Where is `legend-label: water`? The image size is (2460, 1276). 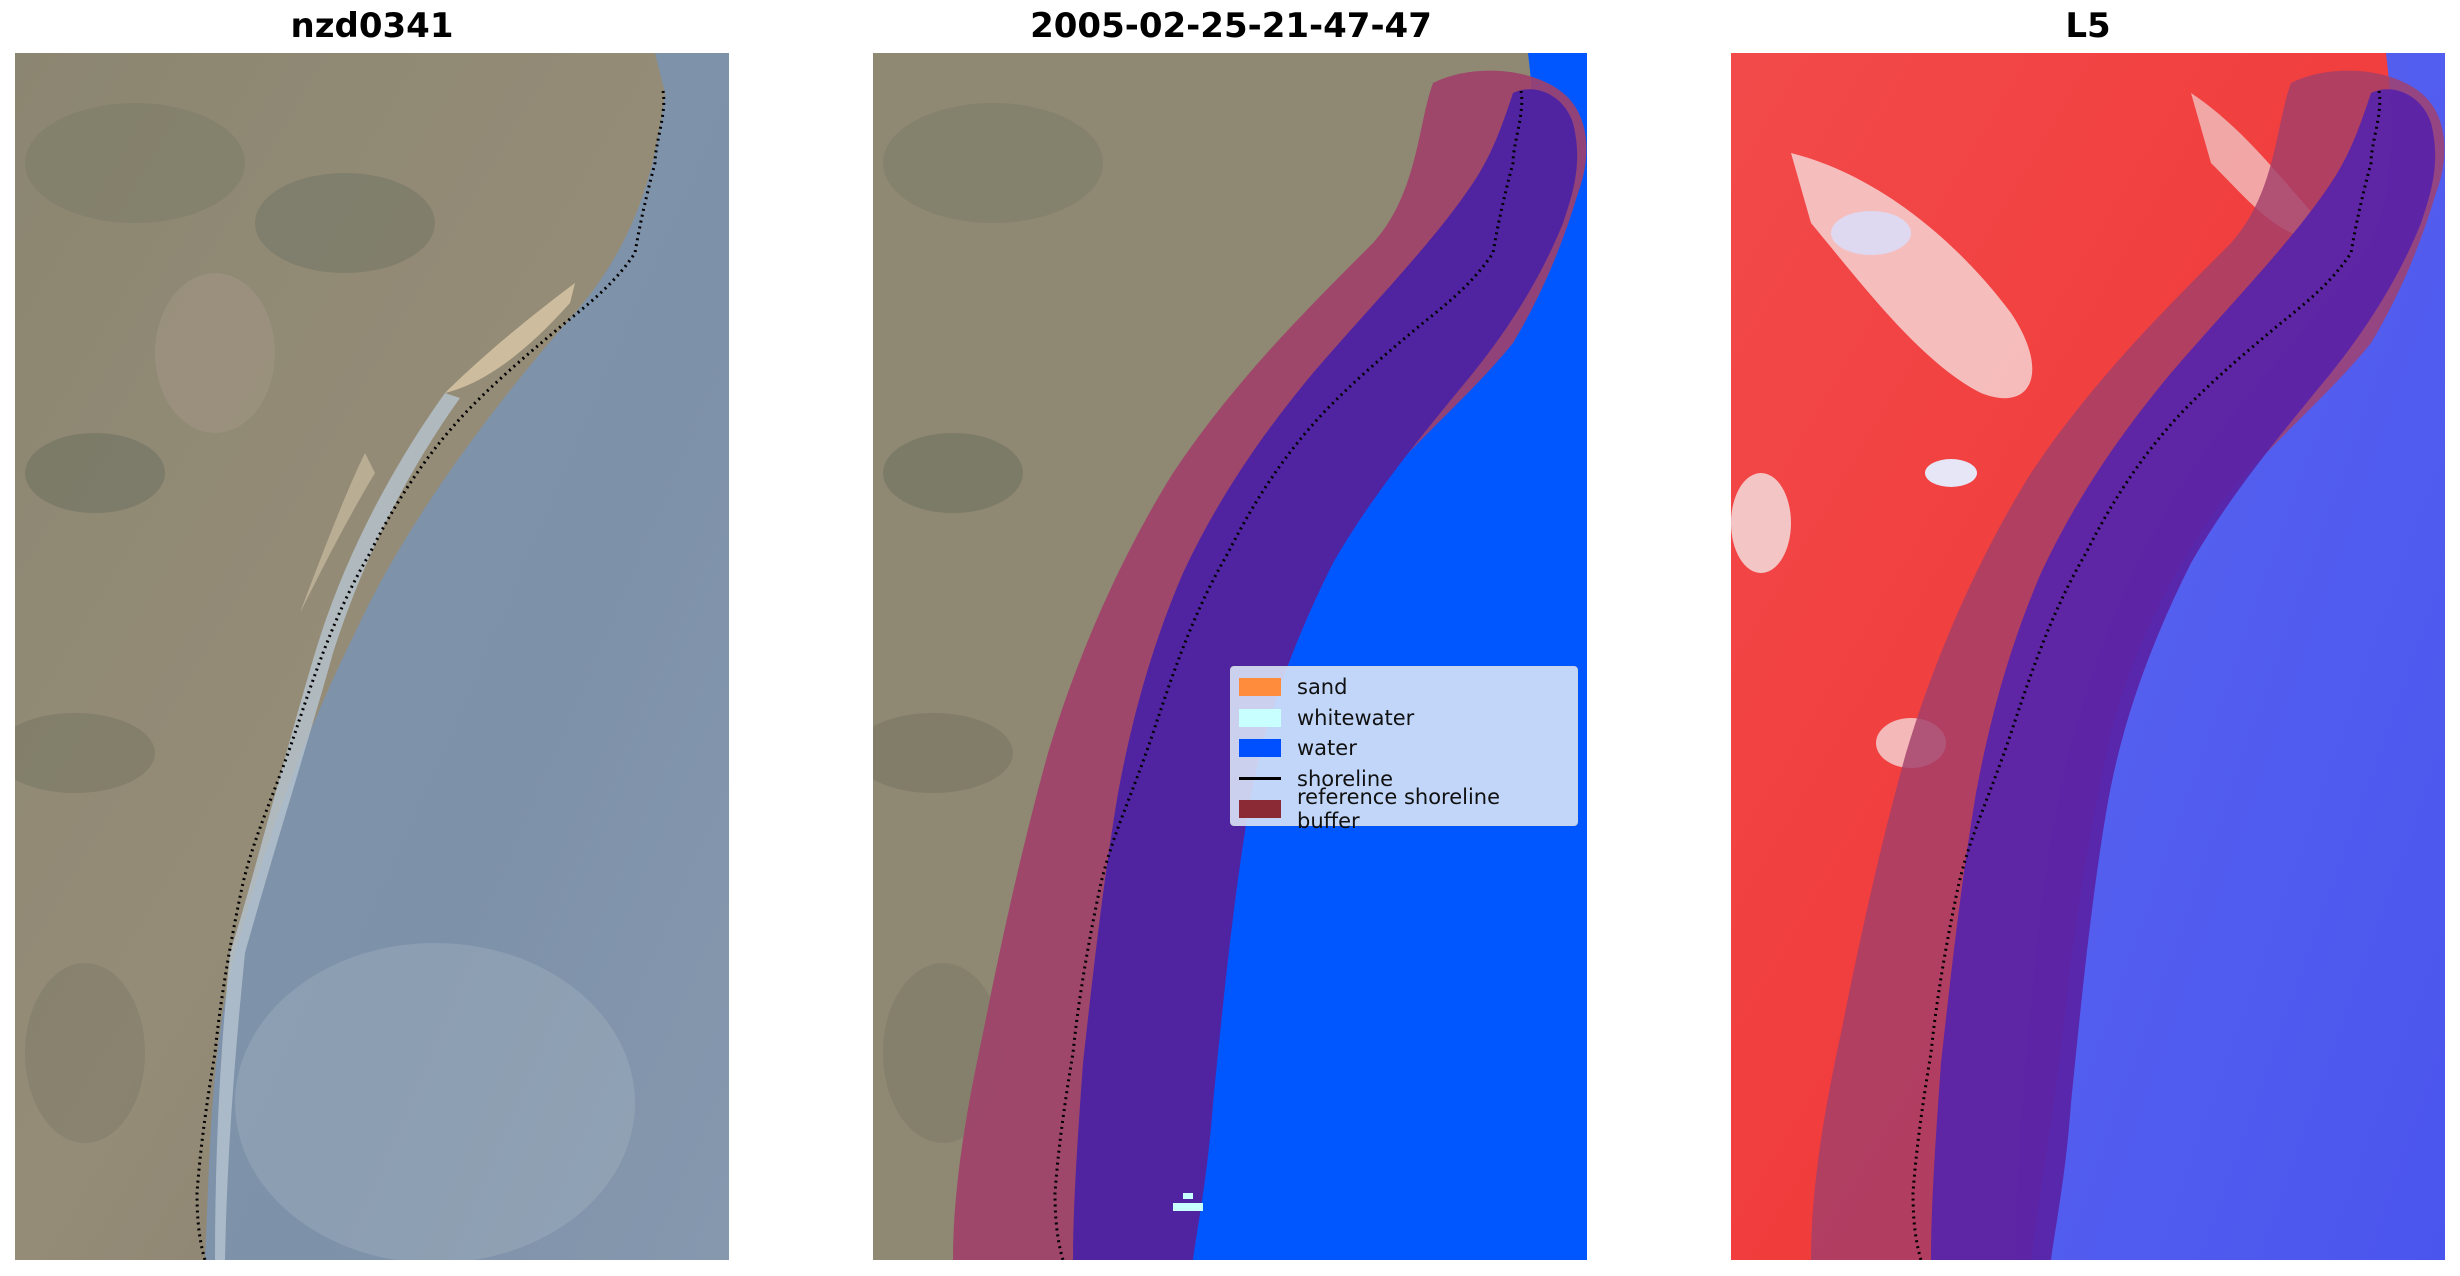
legend-label: water is located at coordinates (1327, 748).